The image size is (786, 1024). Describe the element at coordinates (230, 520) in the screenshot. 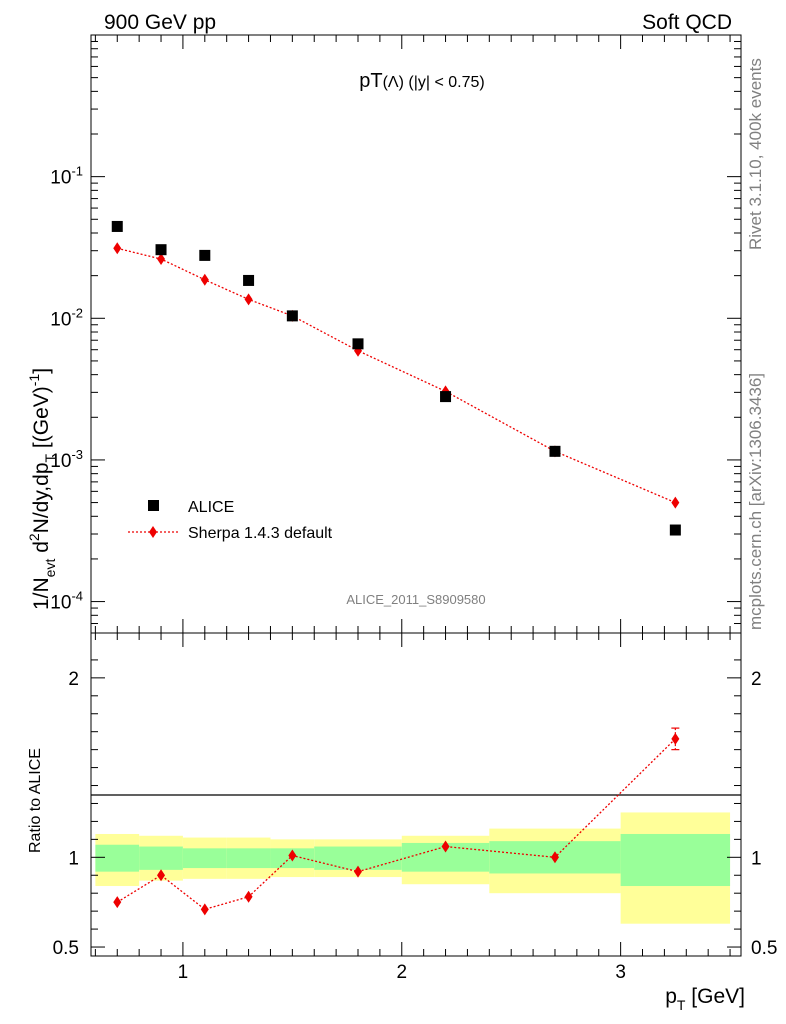

I see `legend: ALICE Sherpa 1.4.3 default` at that location.